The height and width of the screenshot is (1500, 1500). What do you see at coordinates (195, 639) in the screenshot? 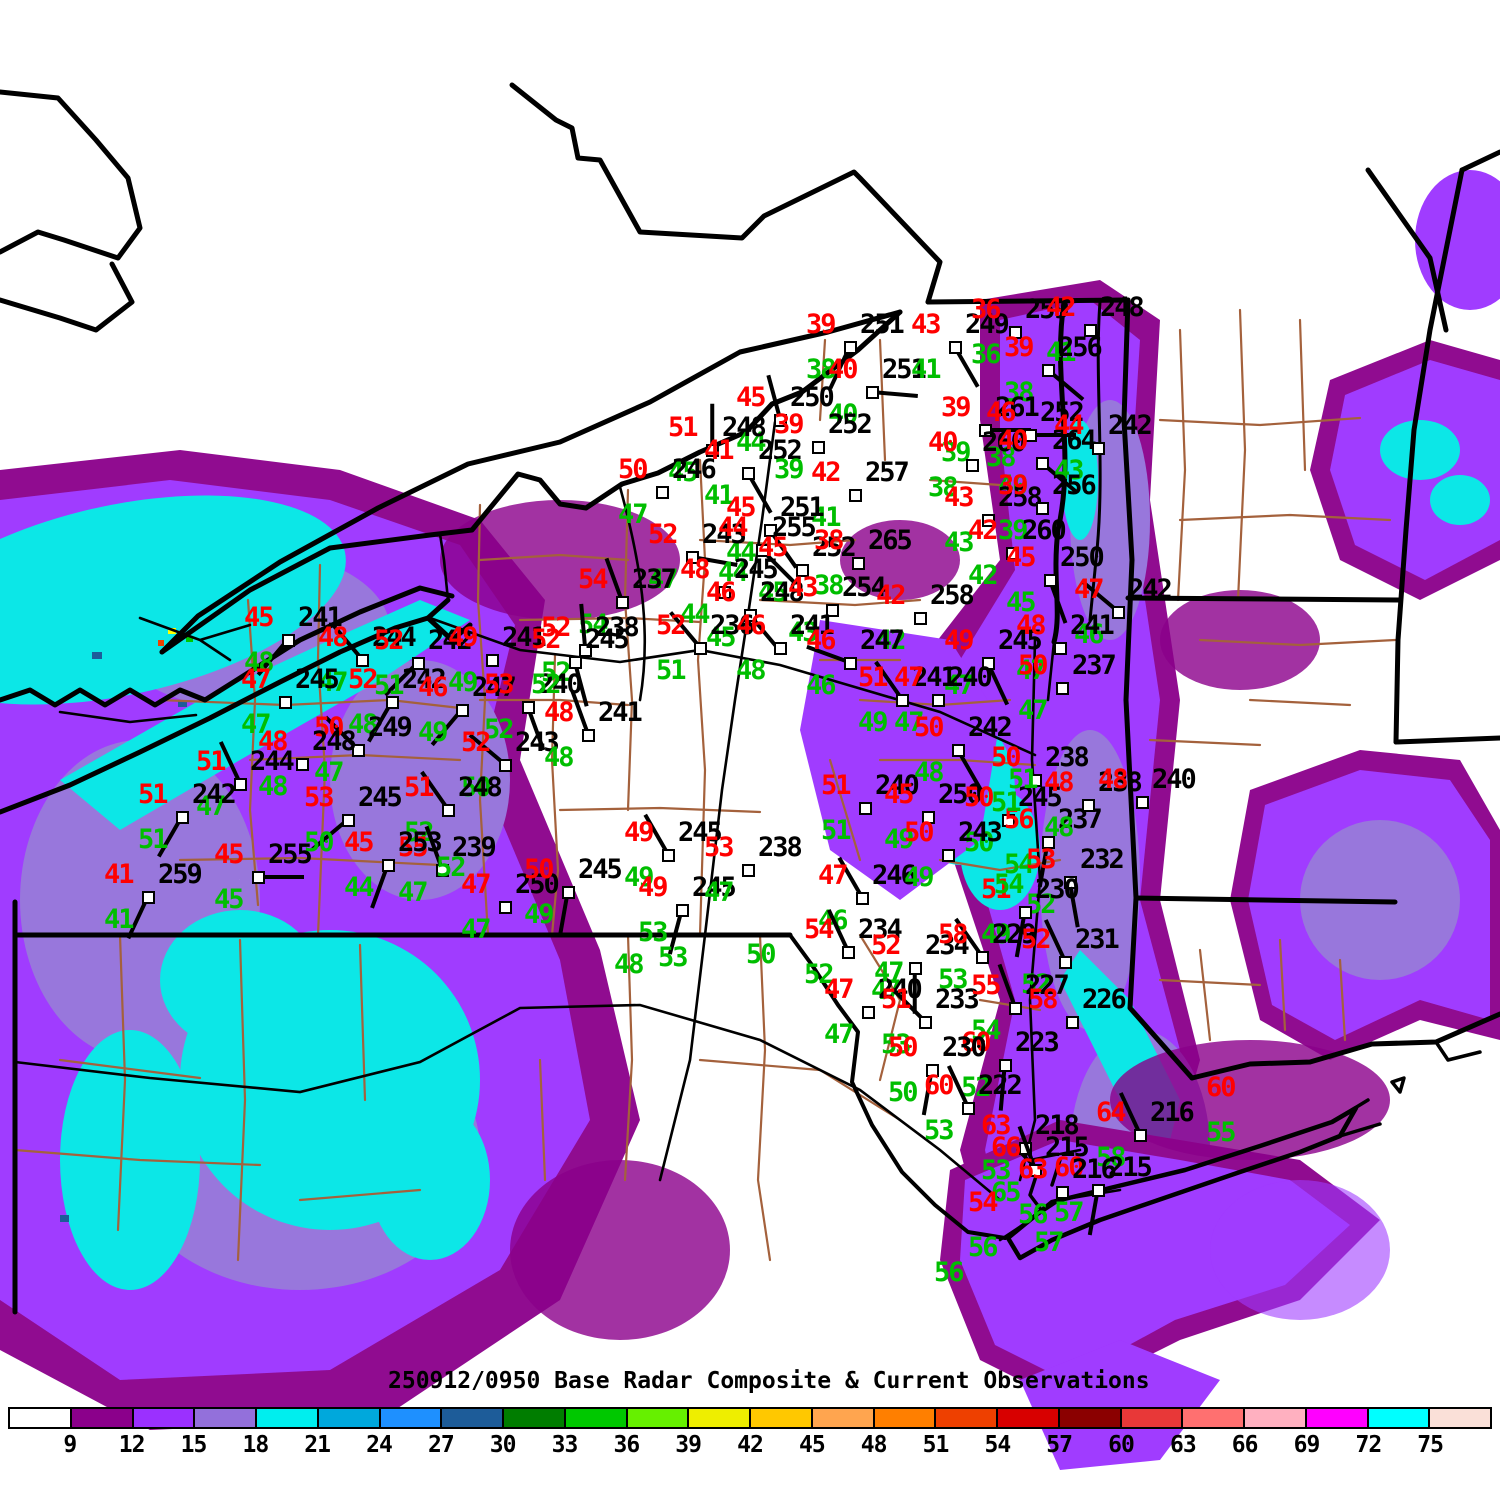
I see `buffalo-roads` at bounding box center [195, 639].